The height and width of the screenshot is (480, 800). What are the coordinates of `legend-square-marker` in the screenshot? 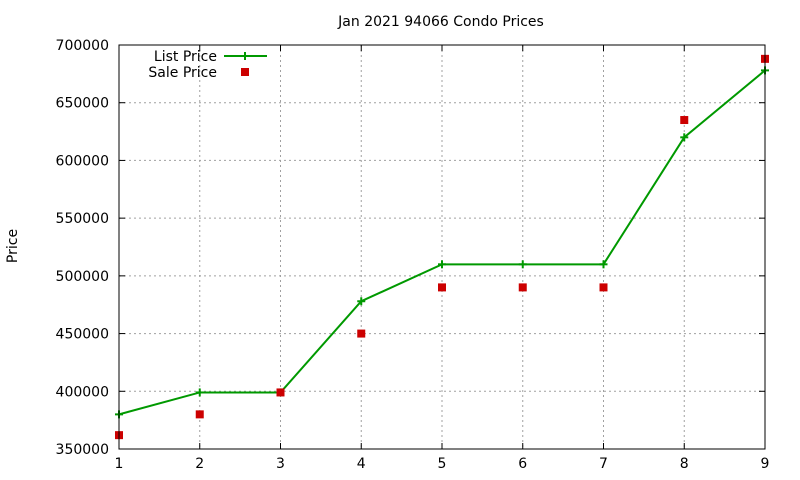 It's located at (245, 72).